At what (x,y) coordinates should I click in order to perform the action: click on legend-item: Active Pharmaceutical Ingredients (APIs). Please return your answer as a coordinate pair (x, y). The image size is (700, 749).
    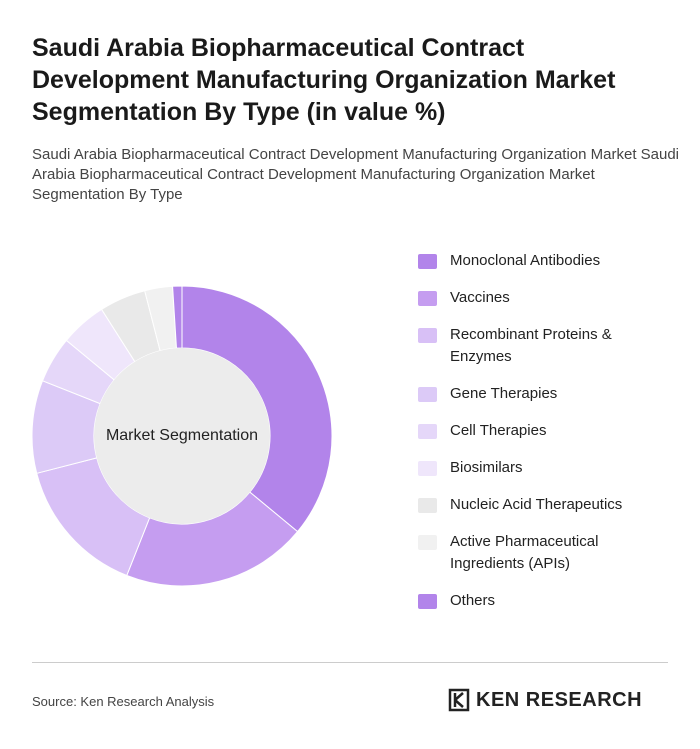
    Looking at the image, I should click on (533, 553).